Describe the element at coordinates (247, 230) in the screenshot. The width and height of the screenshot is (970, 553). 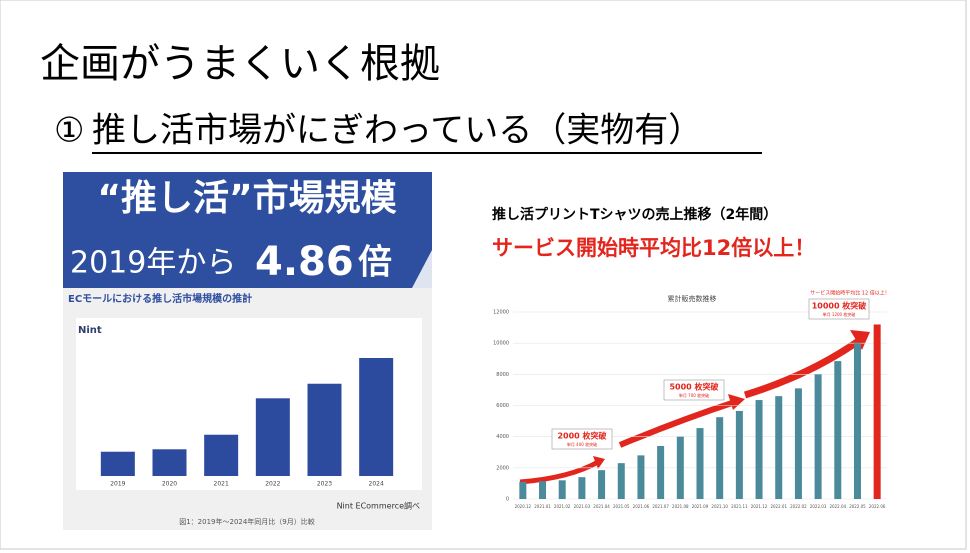
I see `banner` at that location.